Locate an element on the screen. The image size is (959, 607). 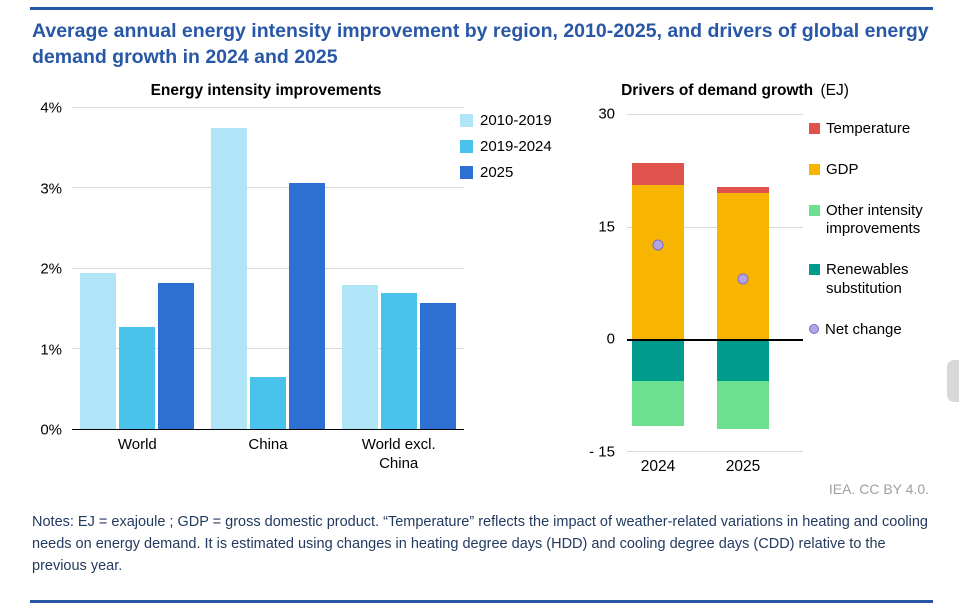
segment-temperature-2025 is located at coordinates (743, 189).